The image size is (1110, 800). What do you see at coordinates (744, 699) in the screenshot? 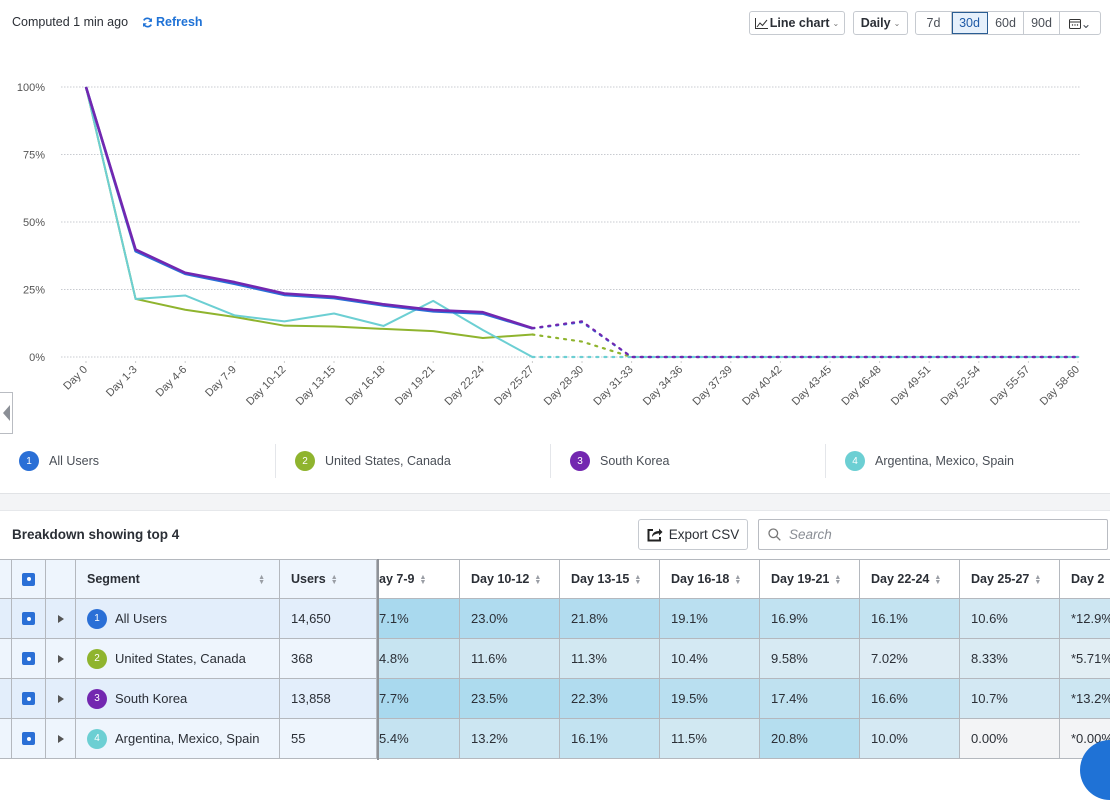
I see `table-row: 7.7% 23.5% 22.3% 19.5% 17.4% 16.6% 10.7% *13.2%` at bounding box center [744, 699].